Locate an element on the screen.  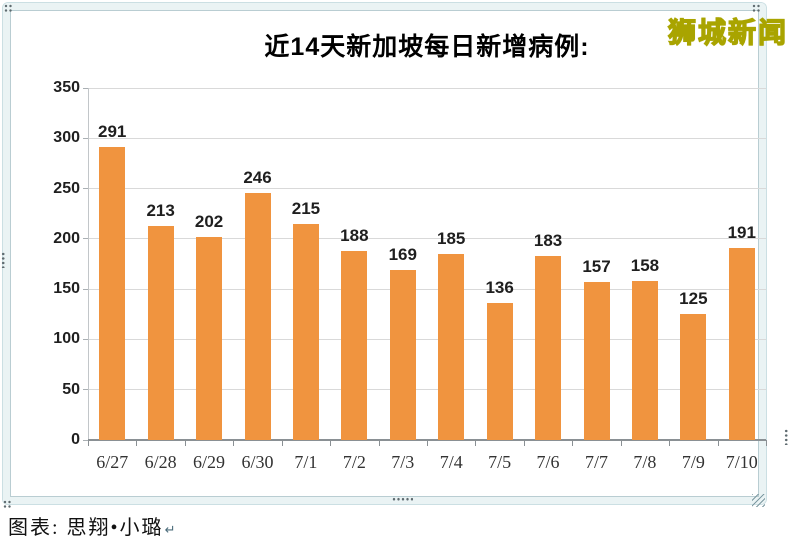
bar-6/27 is located at coordinates (112, 293).